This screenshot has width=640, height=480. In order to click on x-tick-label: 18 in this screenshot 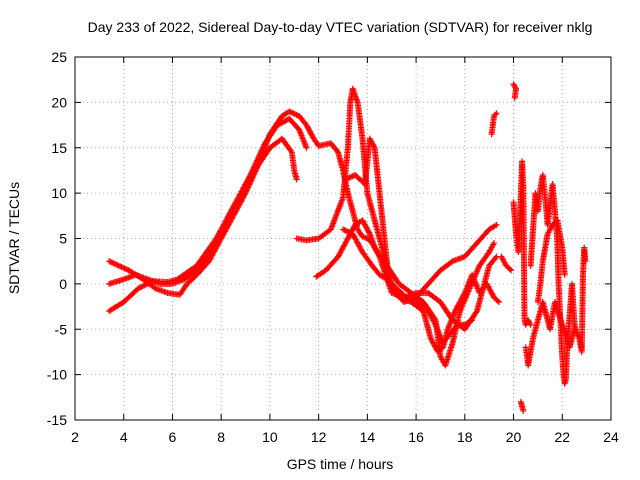, I will do `click(465, 437)`.